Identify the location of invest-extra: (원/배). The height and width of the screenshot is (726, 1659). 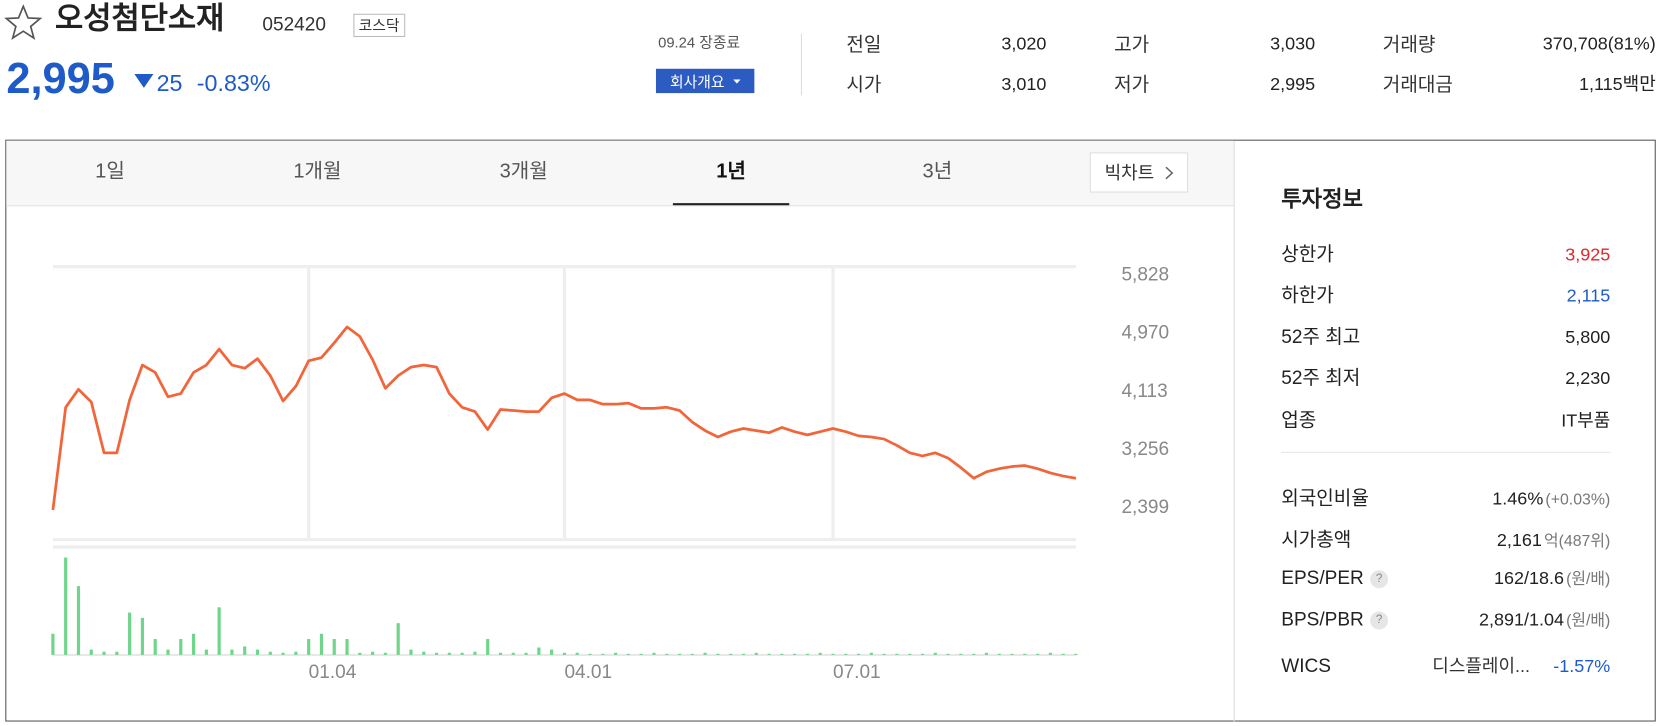
(1588, 620).